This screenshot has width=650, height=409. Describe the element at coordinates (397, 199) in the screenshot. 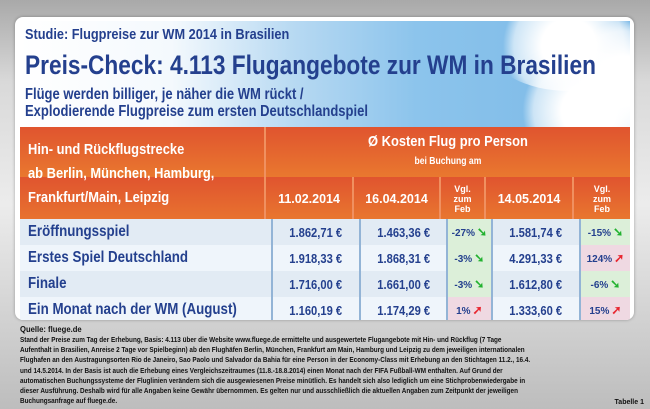

I see `col-date-2: 16.04.2014` at that location.